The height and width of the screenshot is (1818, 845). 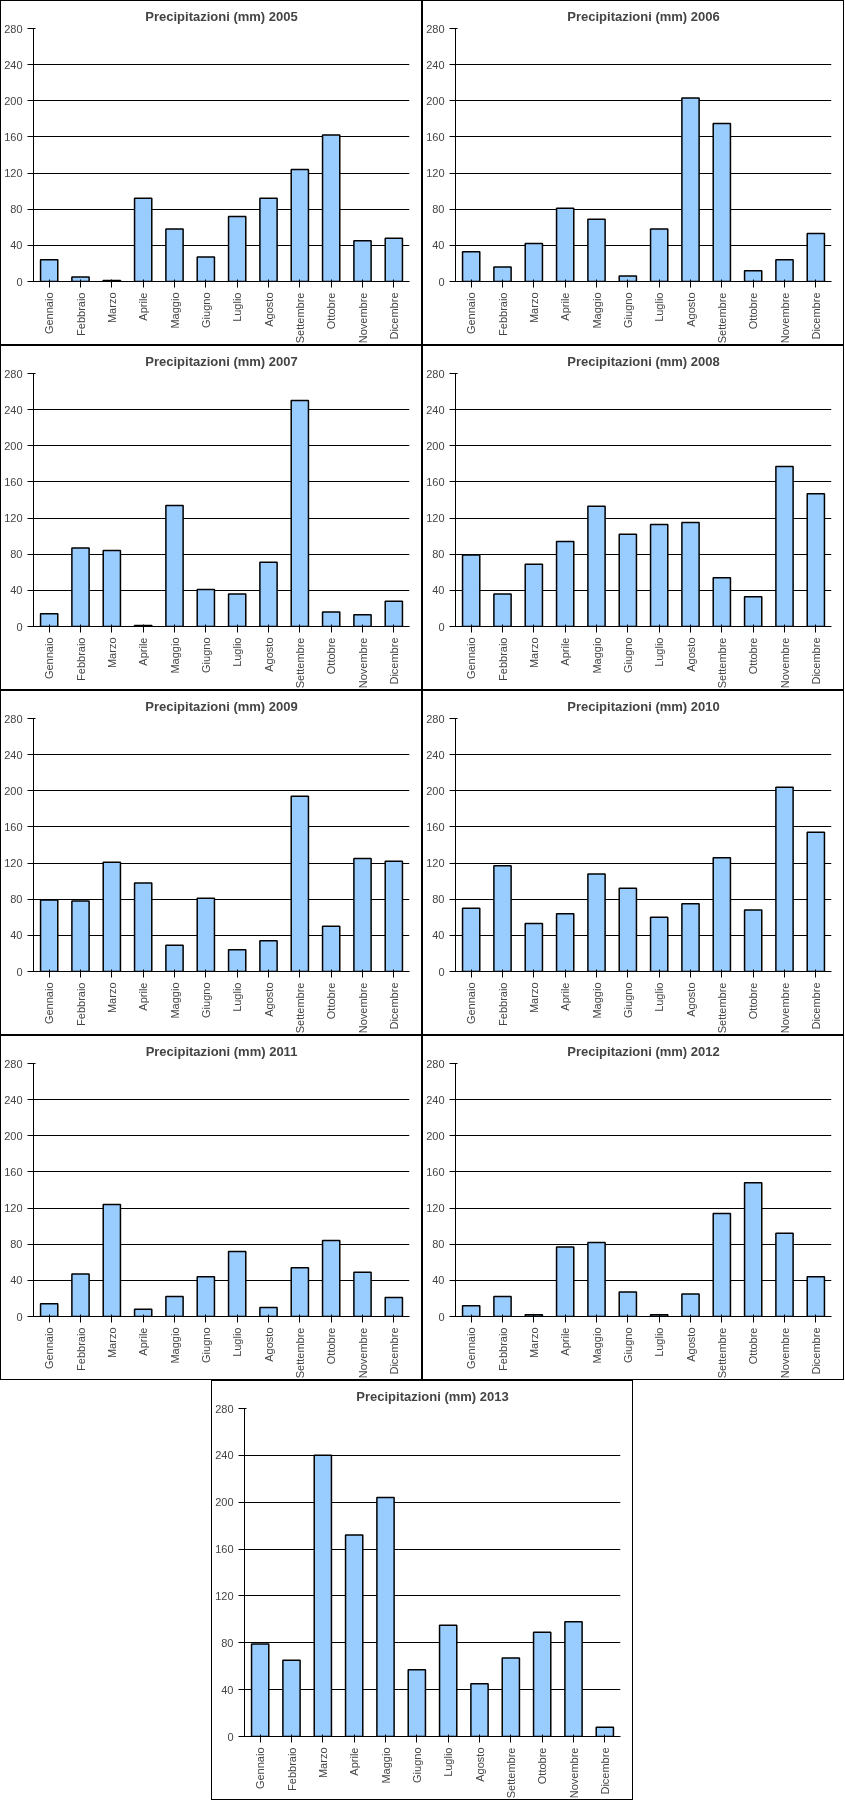 I want to click on chart-title: Precipitazioni (mm) 2011, so click(x=221, y=1051).